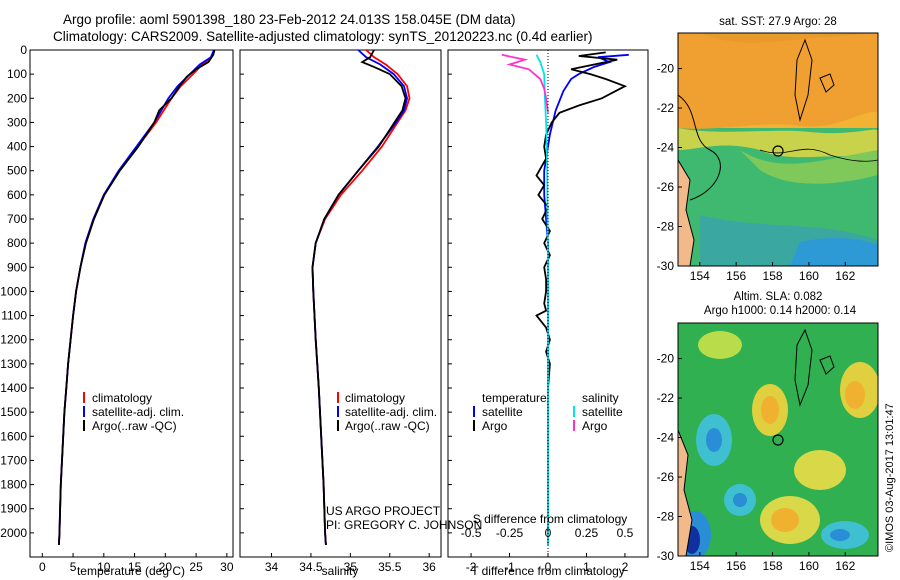 Image resolution: width=900 pixels, height=580 pixels. I want to click on x-tick-label: 36, so click(429, 567).